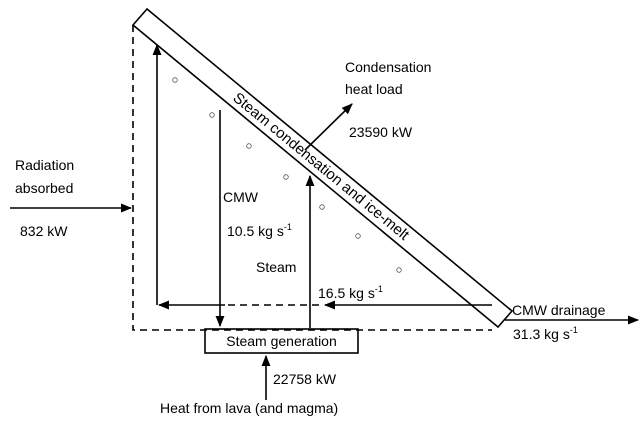 This screenshot has height=421, width=641. What do you see at coordinates (374, 89) in the screenshot?
I see `condensation-label: heat load` at bounding box center [374, 89].